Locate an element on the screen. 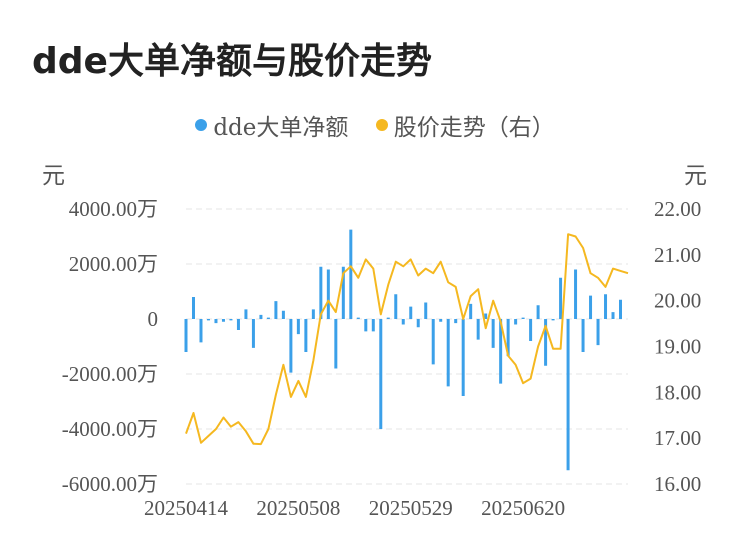 The height and width of the screenshot is (558, 750). legend-label-price: 股价走势（右） is located at coordinates (474, 128).